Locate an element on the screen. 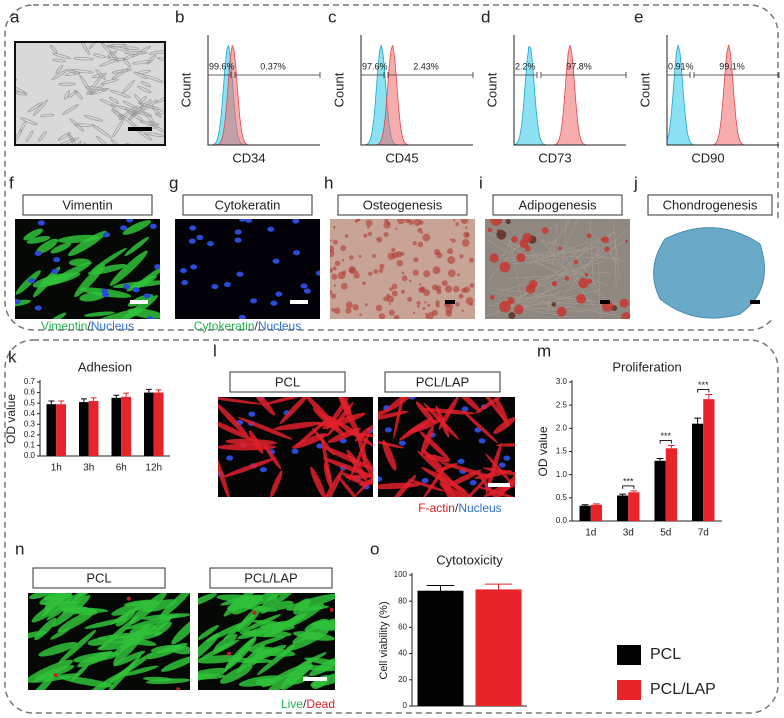 The width and height of the screenshot is (784, 718). panel-letter: b is located at coordinates (179, 16).